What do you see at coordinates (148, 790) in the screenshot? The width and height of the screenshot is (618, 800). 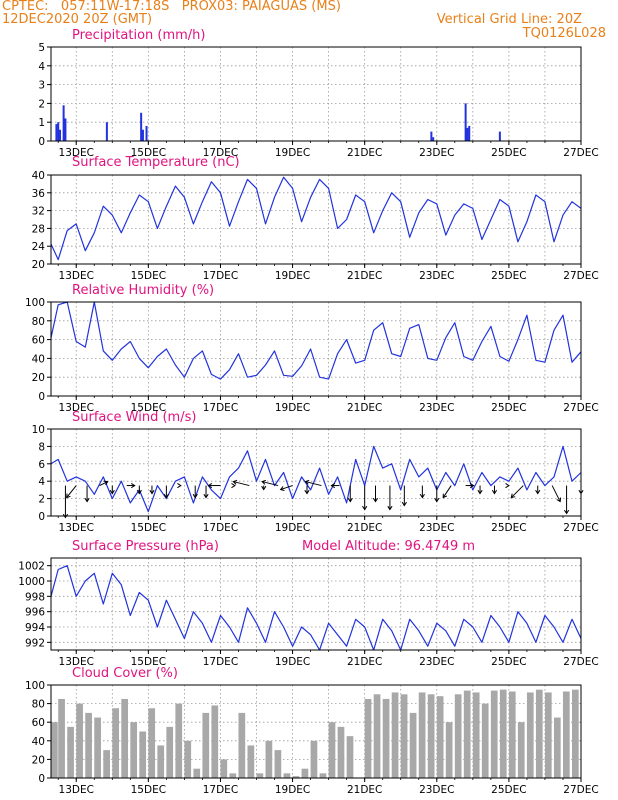 I see `cloud-xtick-label: 15DEC` at bounding box center [148, 790].